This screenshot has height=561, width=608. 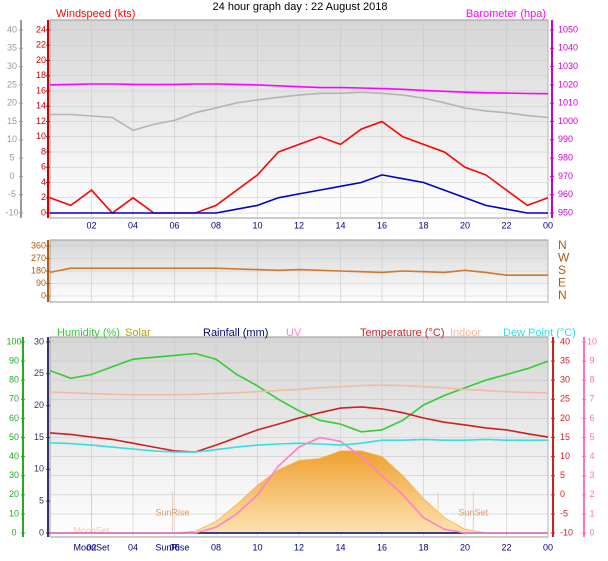 What do you see at coordinates (382, 547) in the screenshot?
I see `x-tick-label: 16` at bounding box center [382, 547].